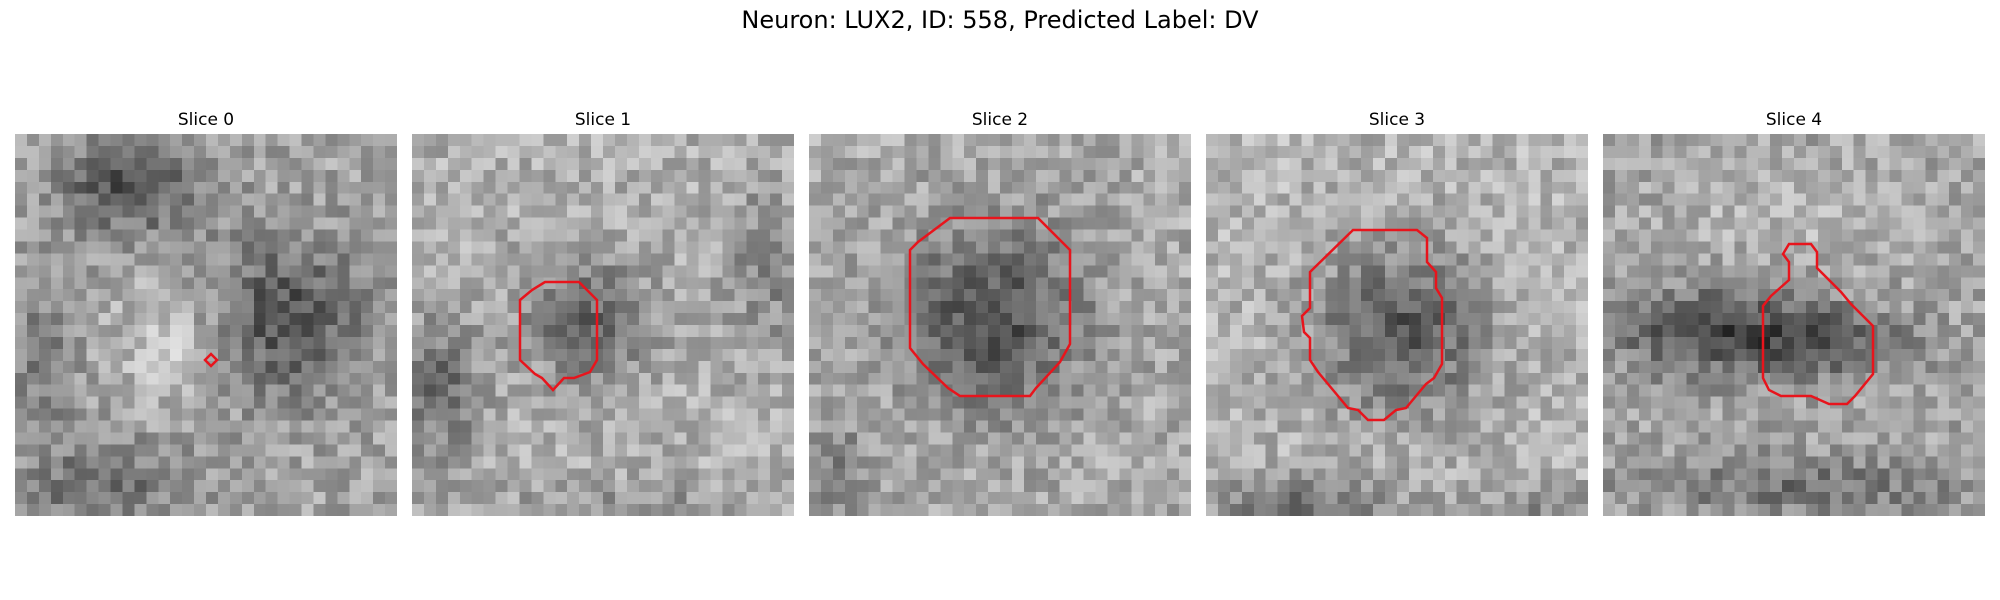  I want to click on slice-panel-0: Slice 0, so click(206, 312).